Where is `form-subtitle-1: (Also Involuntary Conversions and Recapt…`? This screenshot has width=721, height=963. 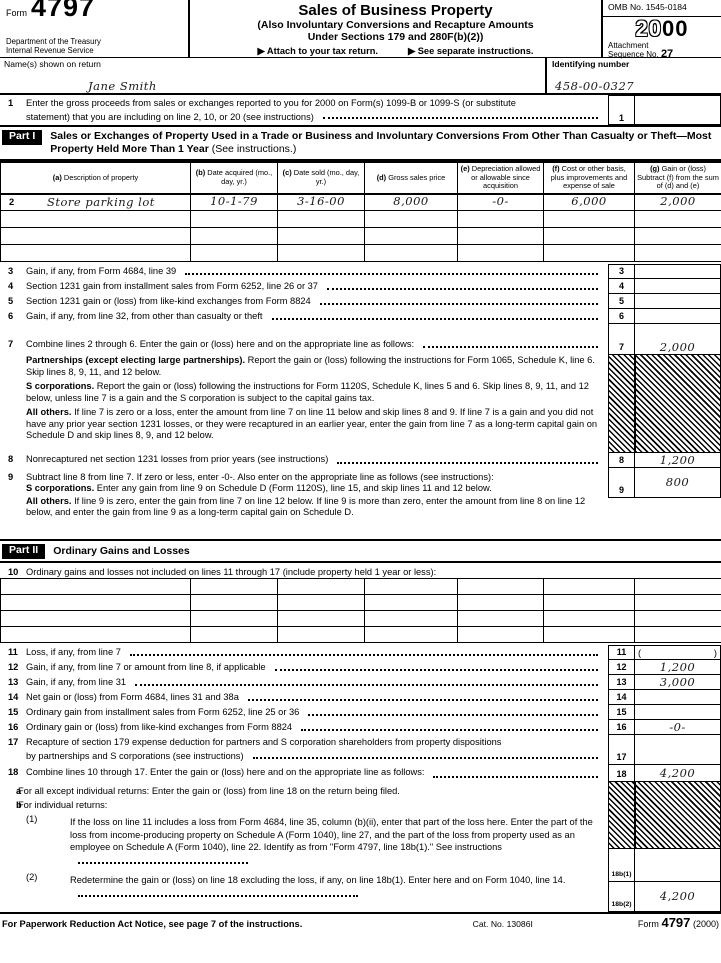
form-subtitle-1: (Also Involuntary Conversions and Recapt… is located at coordinates (395, 25).